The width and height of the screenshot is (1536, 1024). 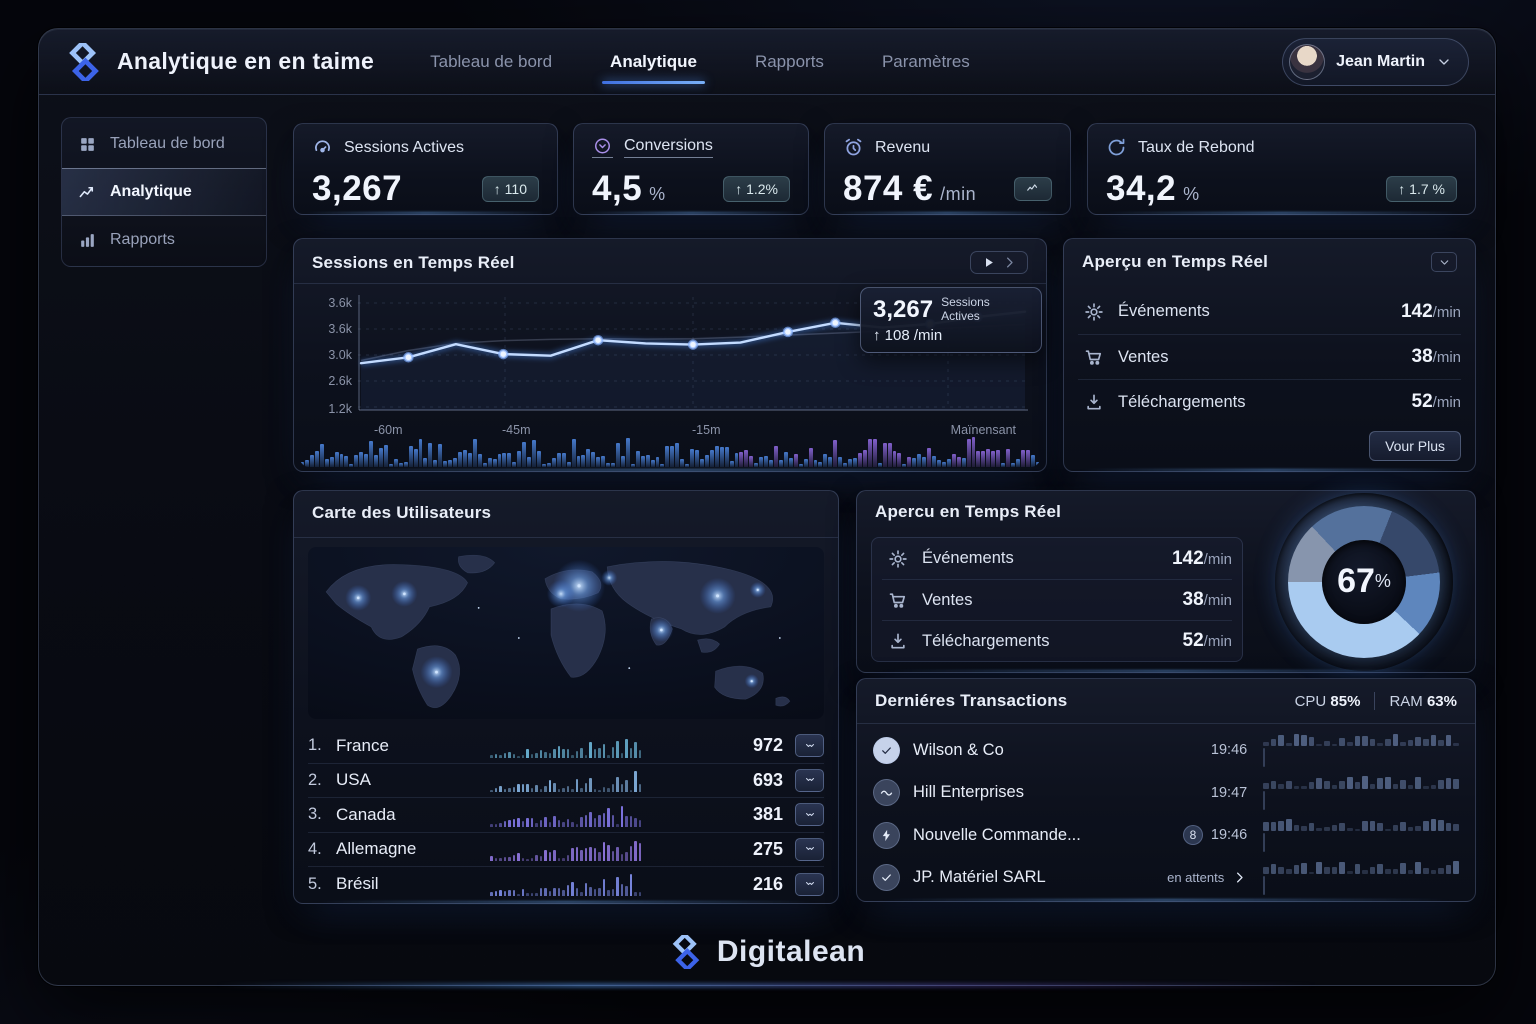 What do you see at coordinates (971, 700) in the screenshot?
I see `panel-title: Derniéres Transactions` at bounding box center [971, 700].